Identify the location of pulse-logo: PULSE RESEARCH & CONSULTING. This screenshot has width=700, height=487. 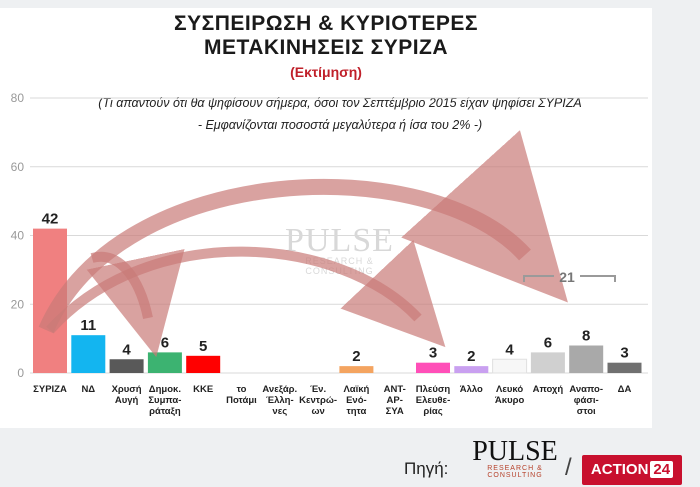
(515, 460).